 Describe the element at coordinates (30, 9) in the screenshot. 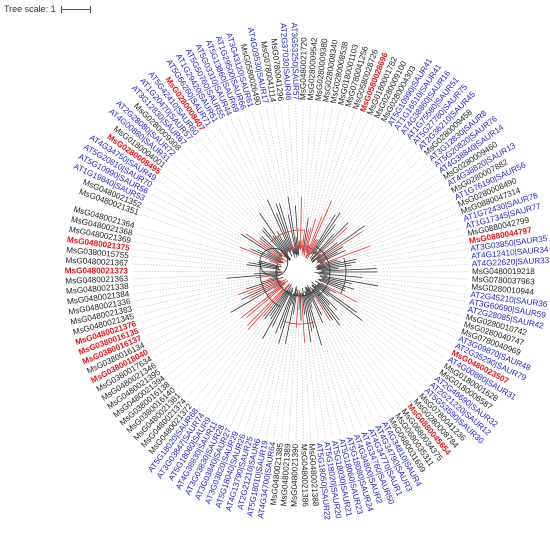

I see `tree-scale-label: Tree scale: 1` at that location.